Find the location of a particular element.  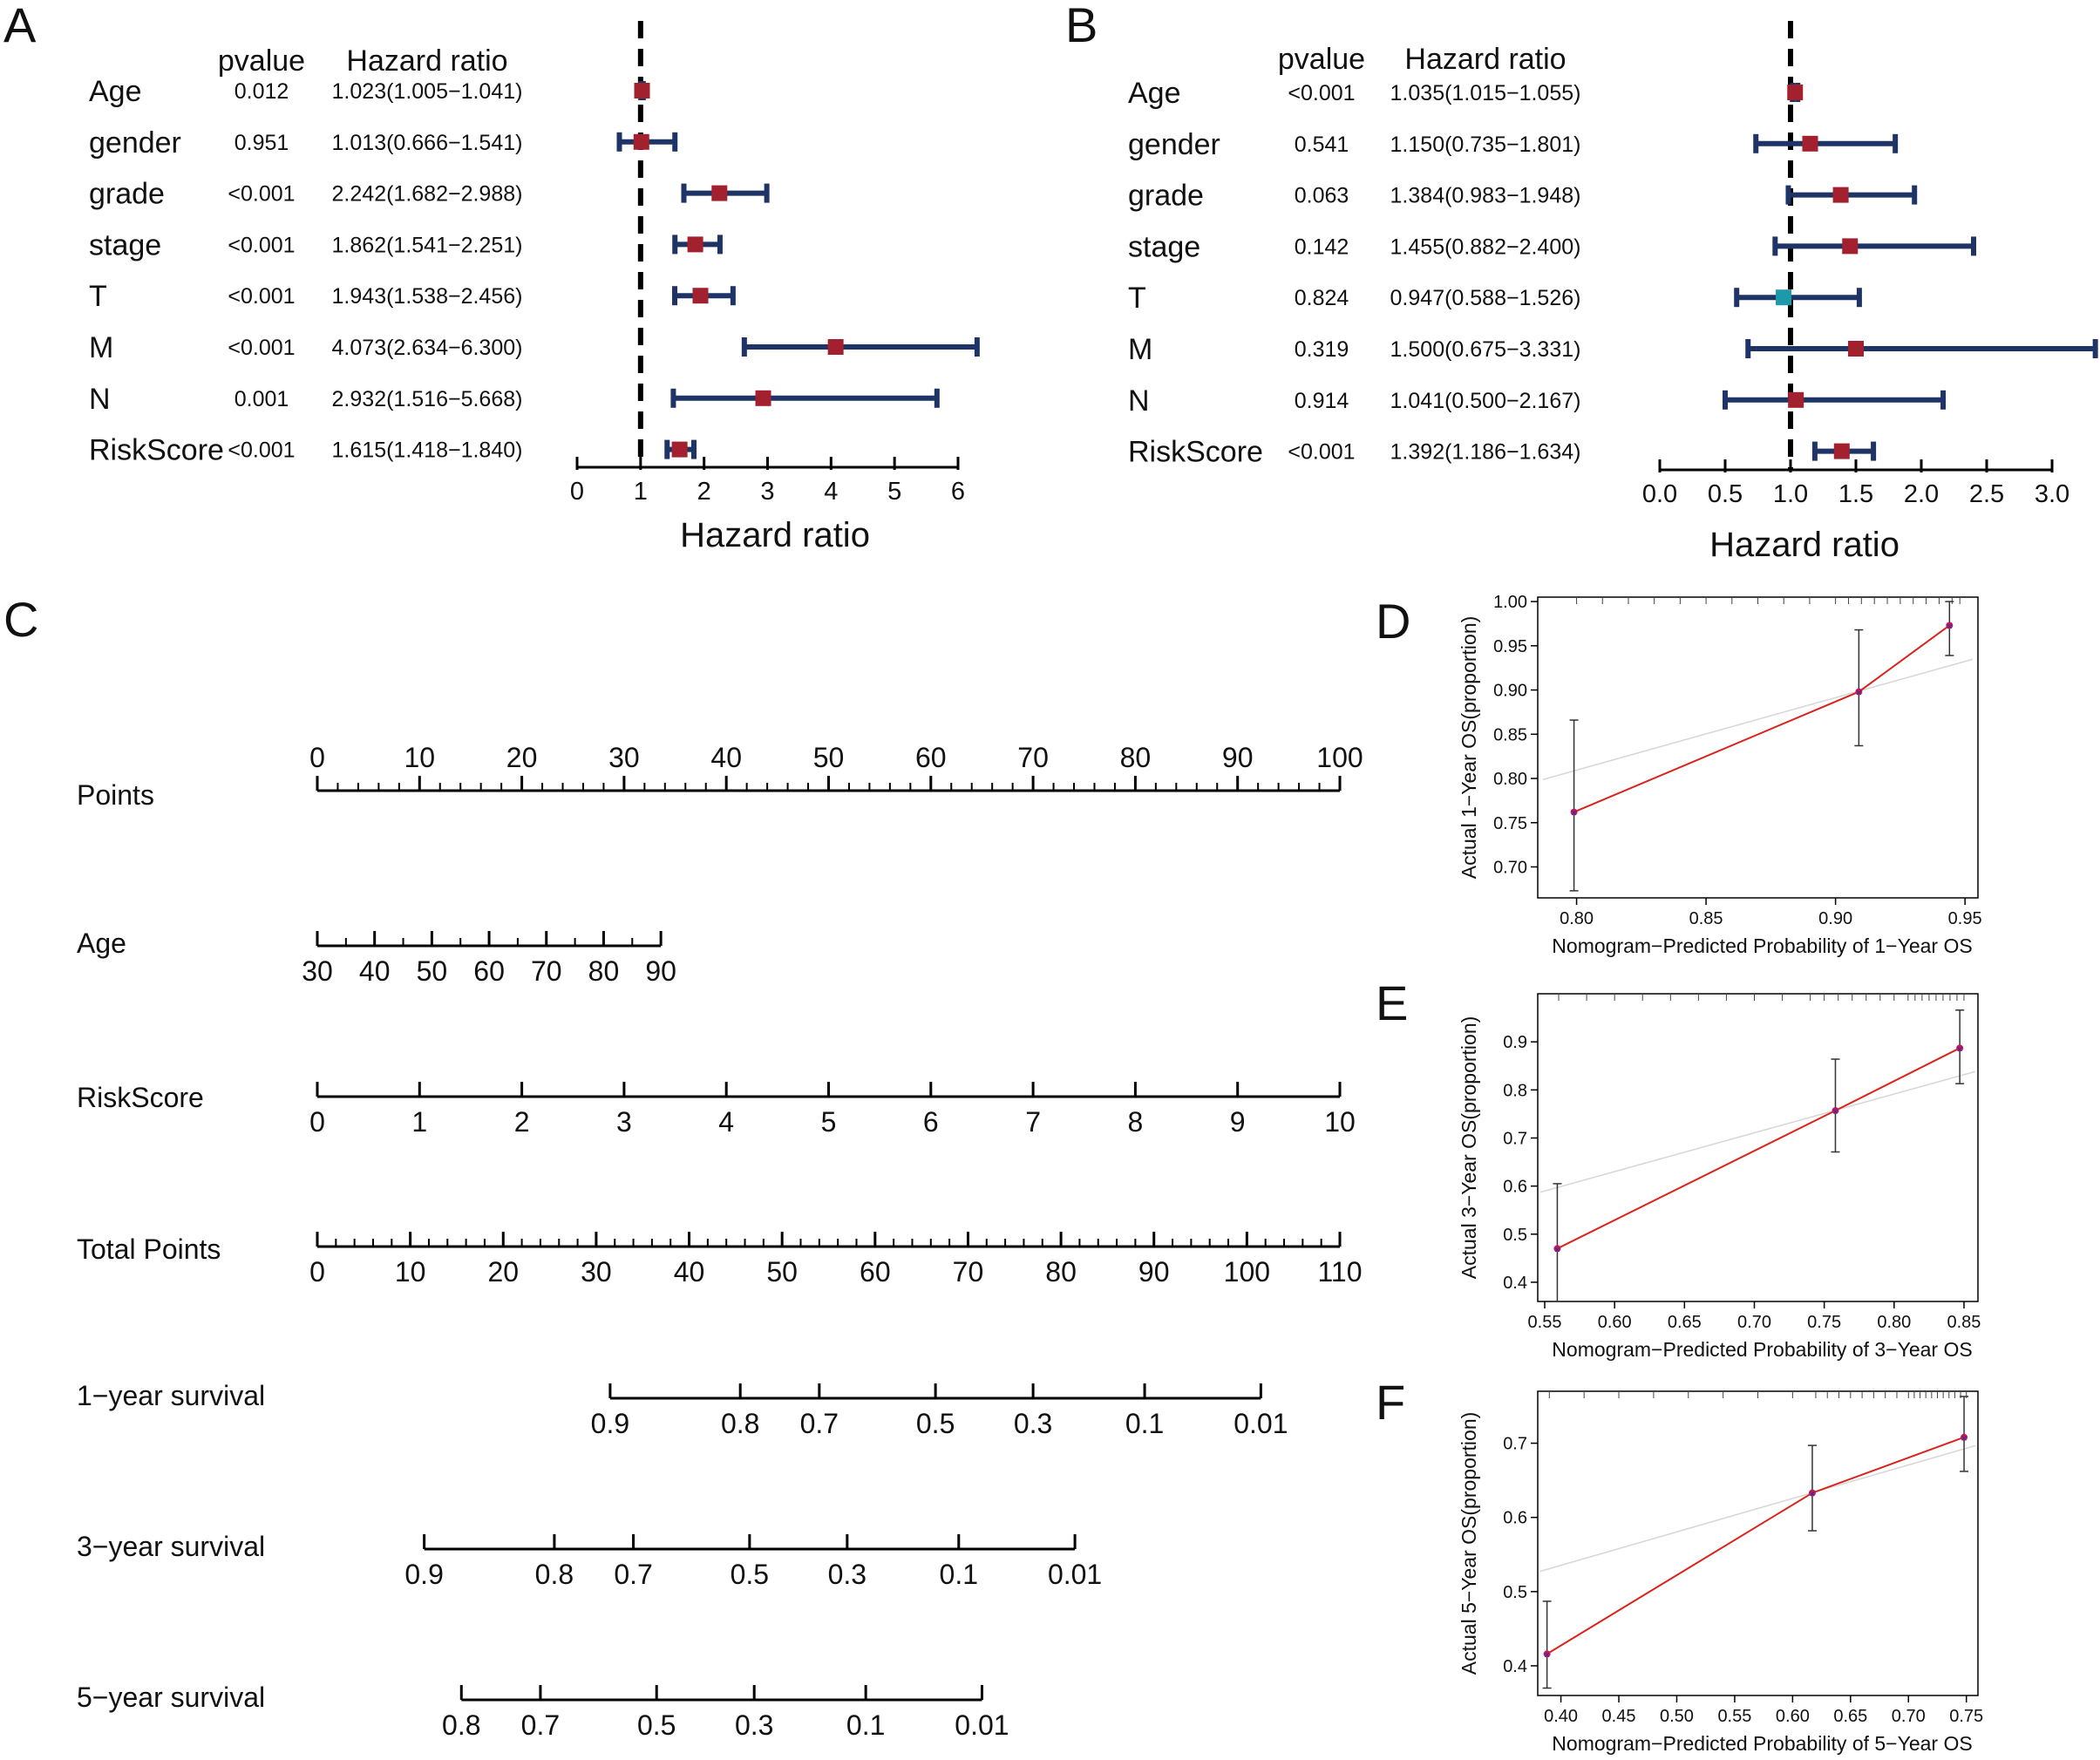

nomogram-tick-label: 0.8 is located at coordinates (740, 1424).